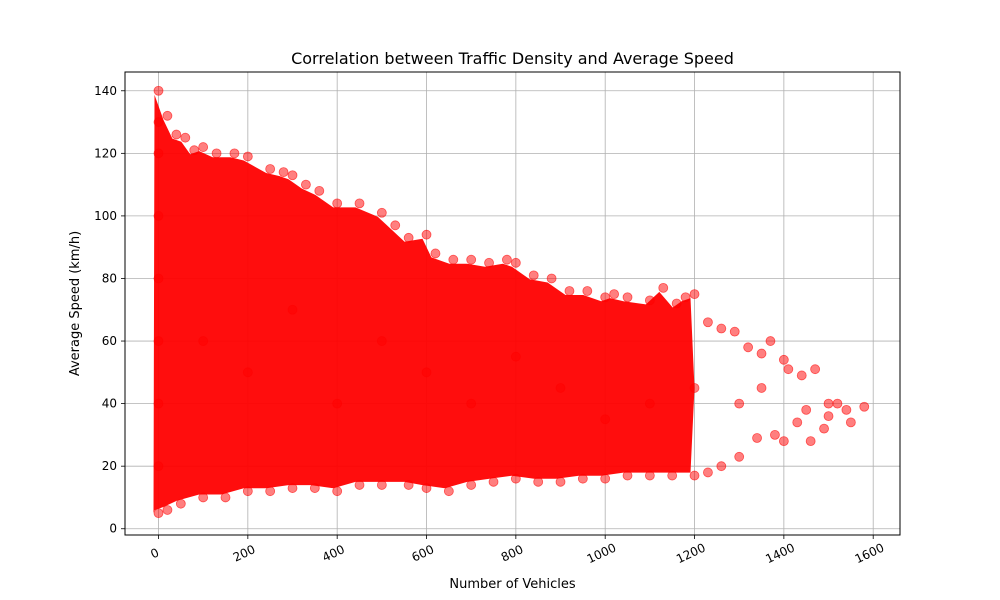 This screenshot has height=600, width=1000. What do you see at coordinates (691, 554) in the screenshot?
I see `x-tick-label: 1200` at bounding box center [691, 554].